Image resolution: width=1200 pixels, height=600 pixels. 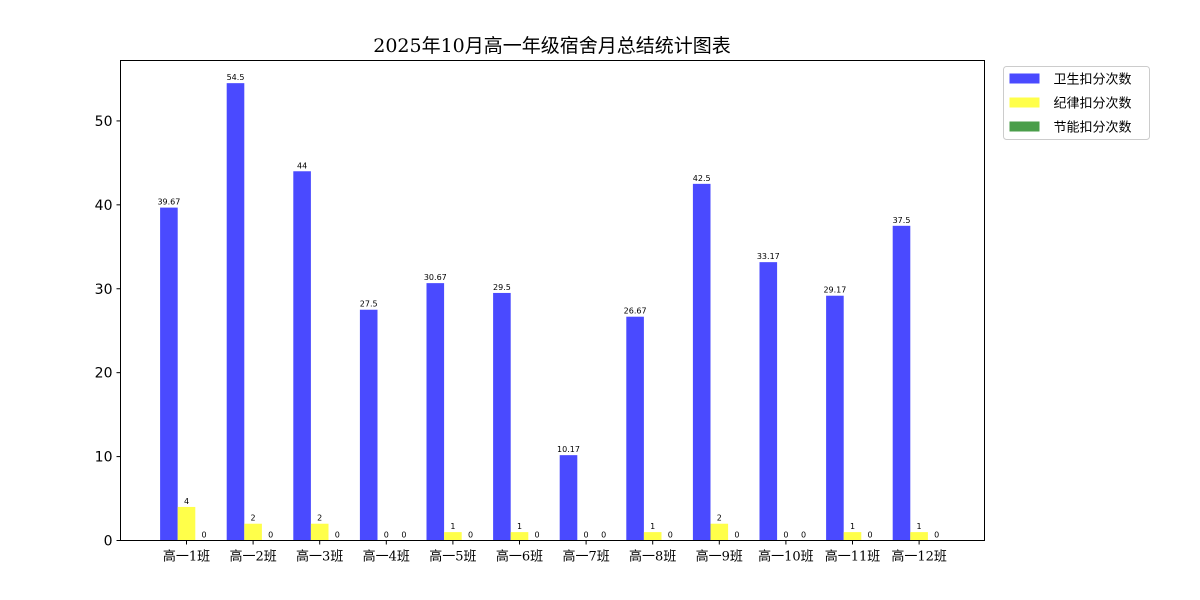 I want to click on x-tick-label: 高一7班, so click(x=585, y=557).